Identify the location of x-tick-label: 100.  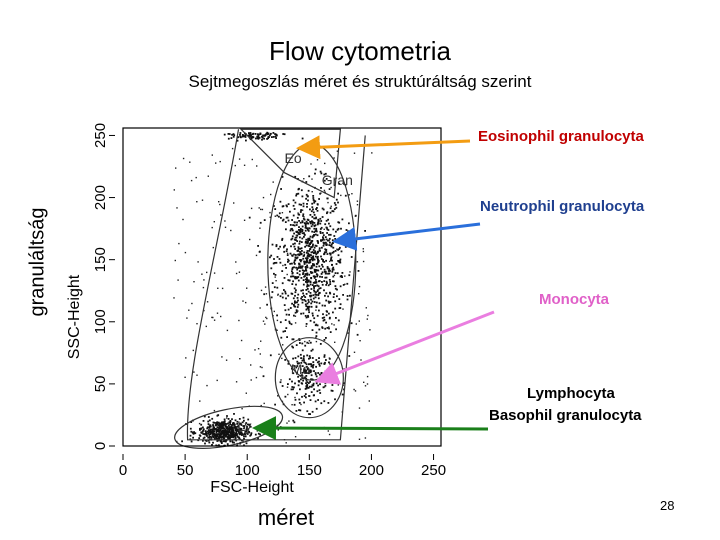
(247, 470).